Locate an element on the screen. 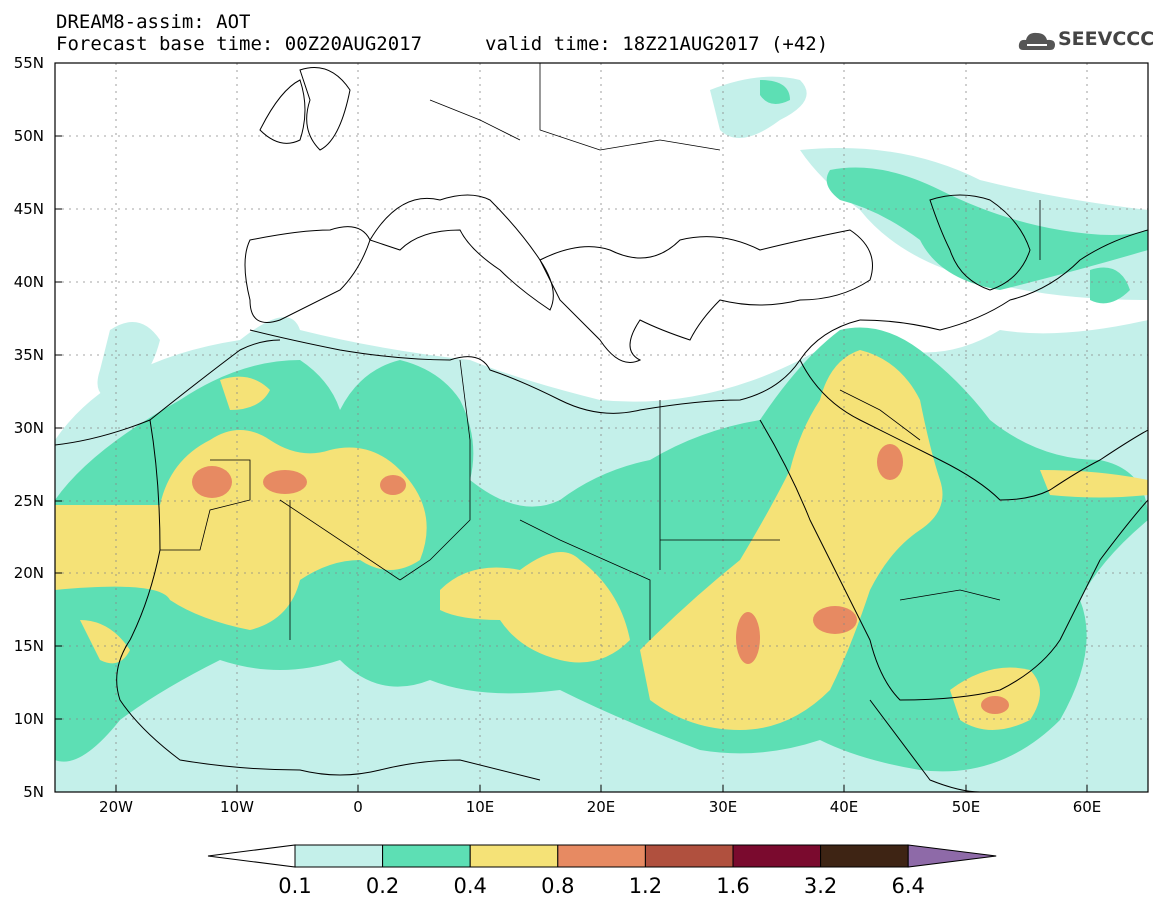 This screenshot has height=905, width=1165. colorbar-label: 1.6 is located at coordinates (732, 886).